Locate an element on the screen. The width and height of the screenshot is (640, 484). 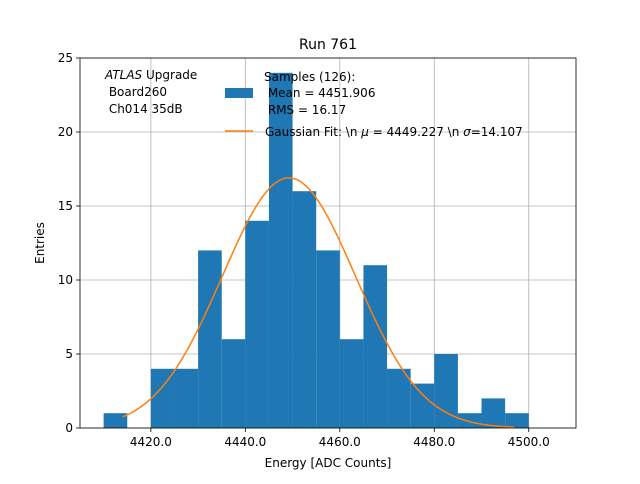
legend-fit-mu: μ is located at coordinates (364, 132).